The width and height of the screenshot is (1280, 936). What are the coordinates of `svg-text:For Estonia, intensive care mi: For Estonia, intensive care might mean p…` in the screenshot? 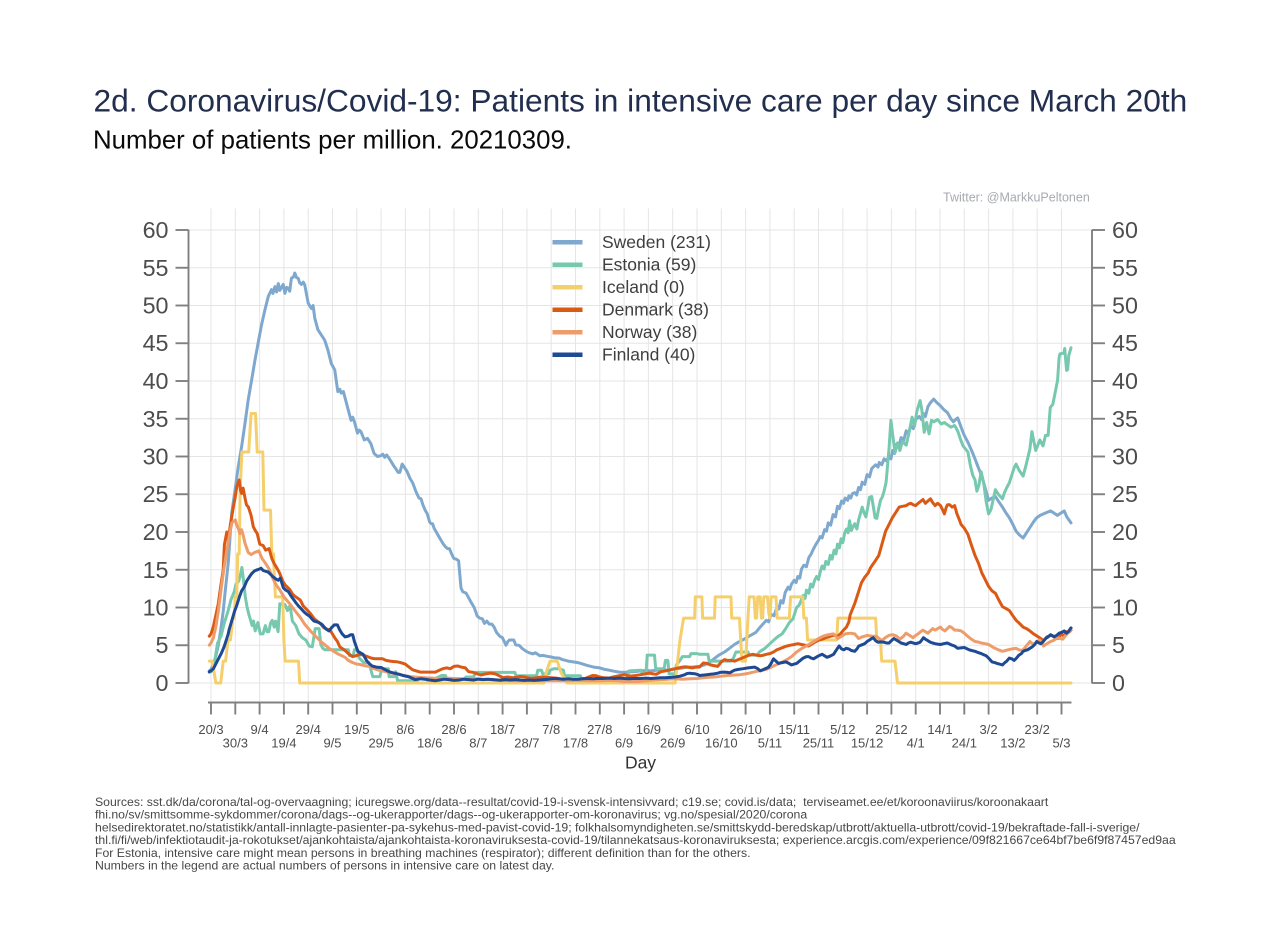 It's located at (423, 853).